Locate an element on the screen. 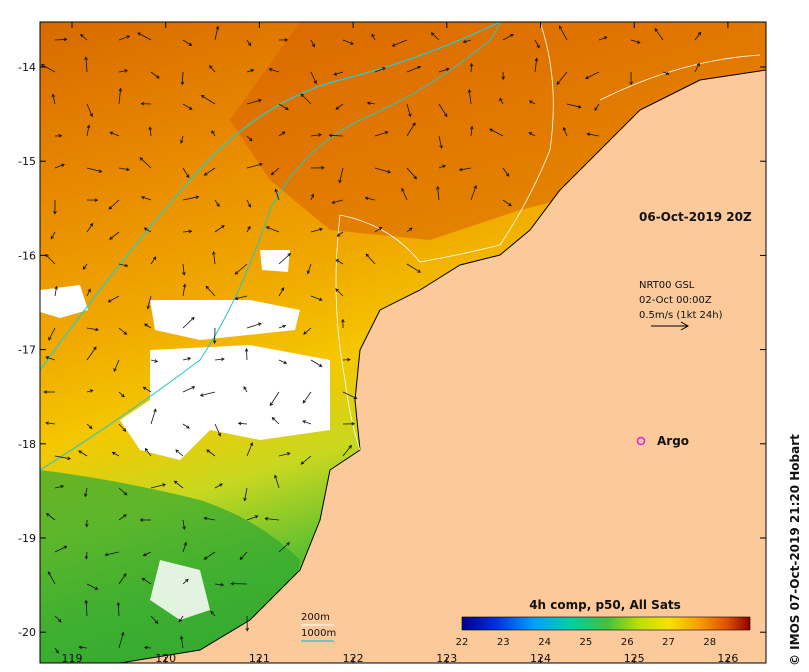 The image size is (809, 672). scale-arrow is located at coordinates (670, 326).